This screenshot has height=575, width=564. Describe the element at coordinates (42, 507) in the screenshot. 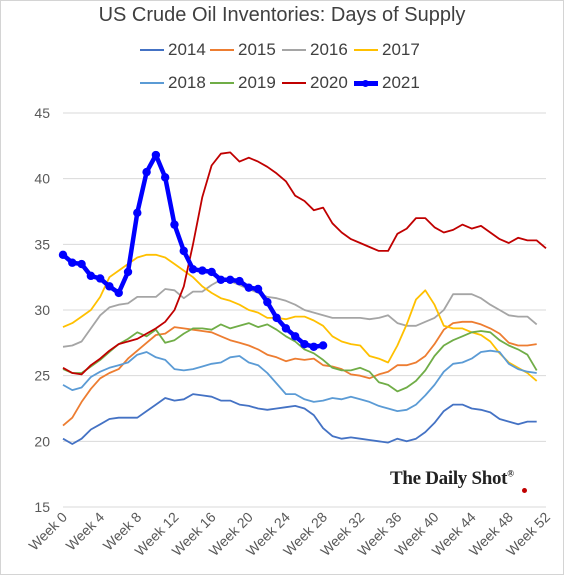

I see `y-tick-label-15: 15` at that location.